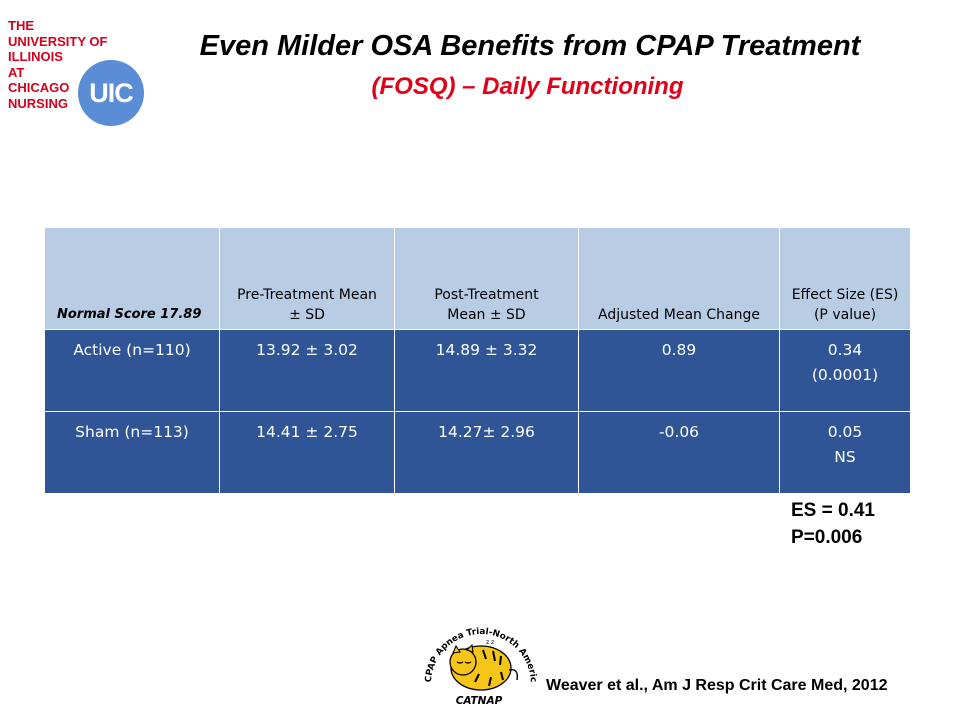  Describe the element at coordinates (679, 452) in the screenshot. I see `adjusted-change-cell: -0.06` at that location.